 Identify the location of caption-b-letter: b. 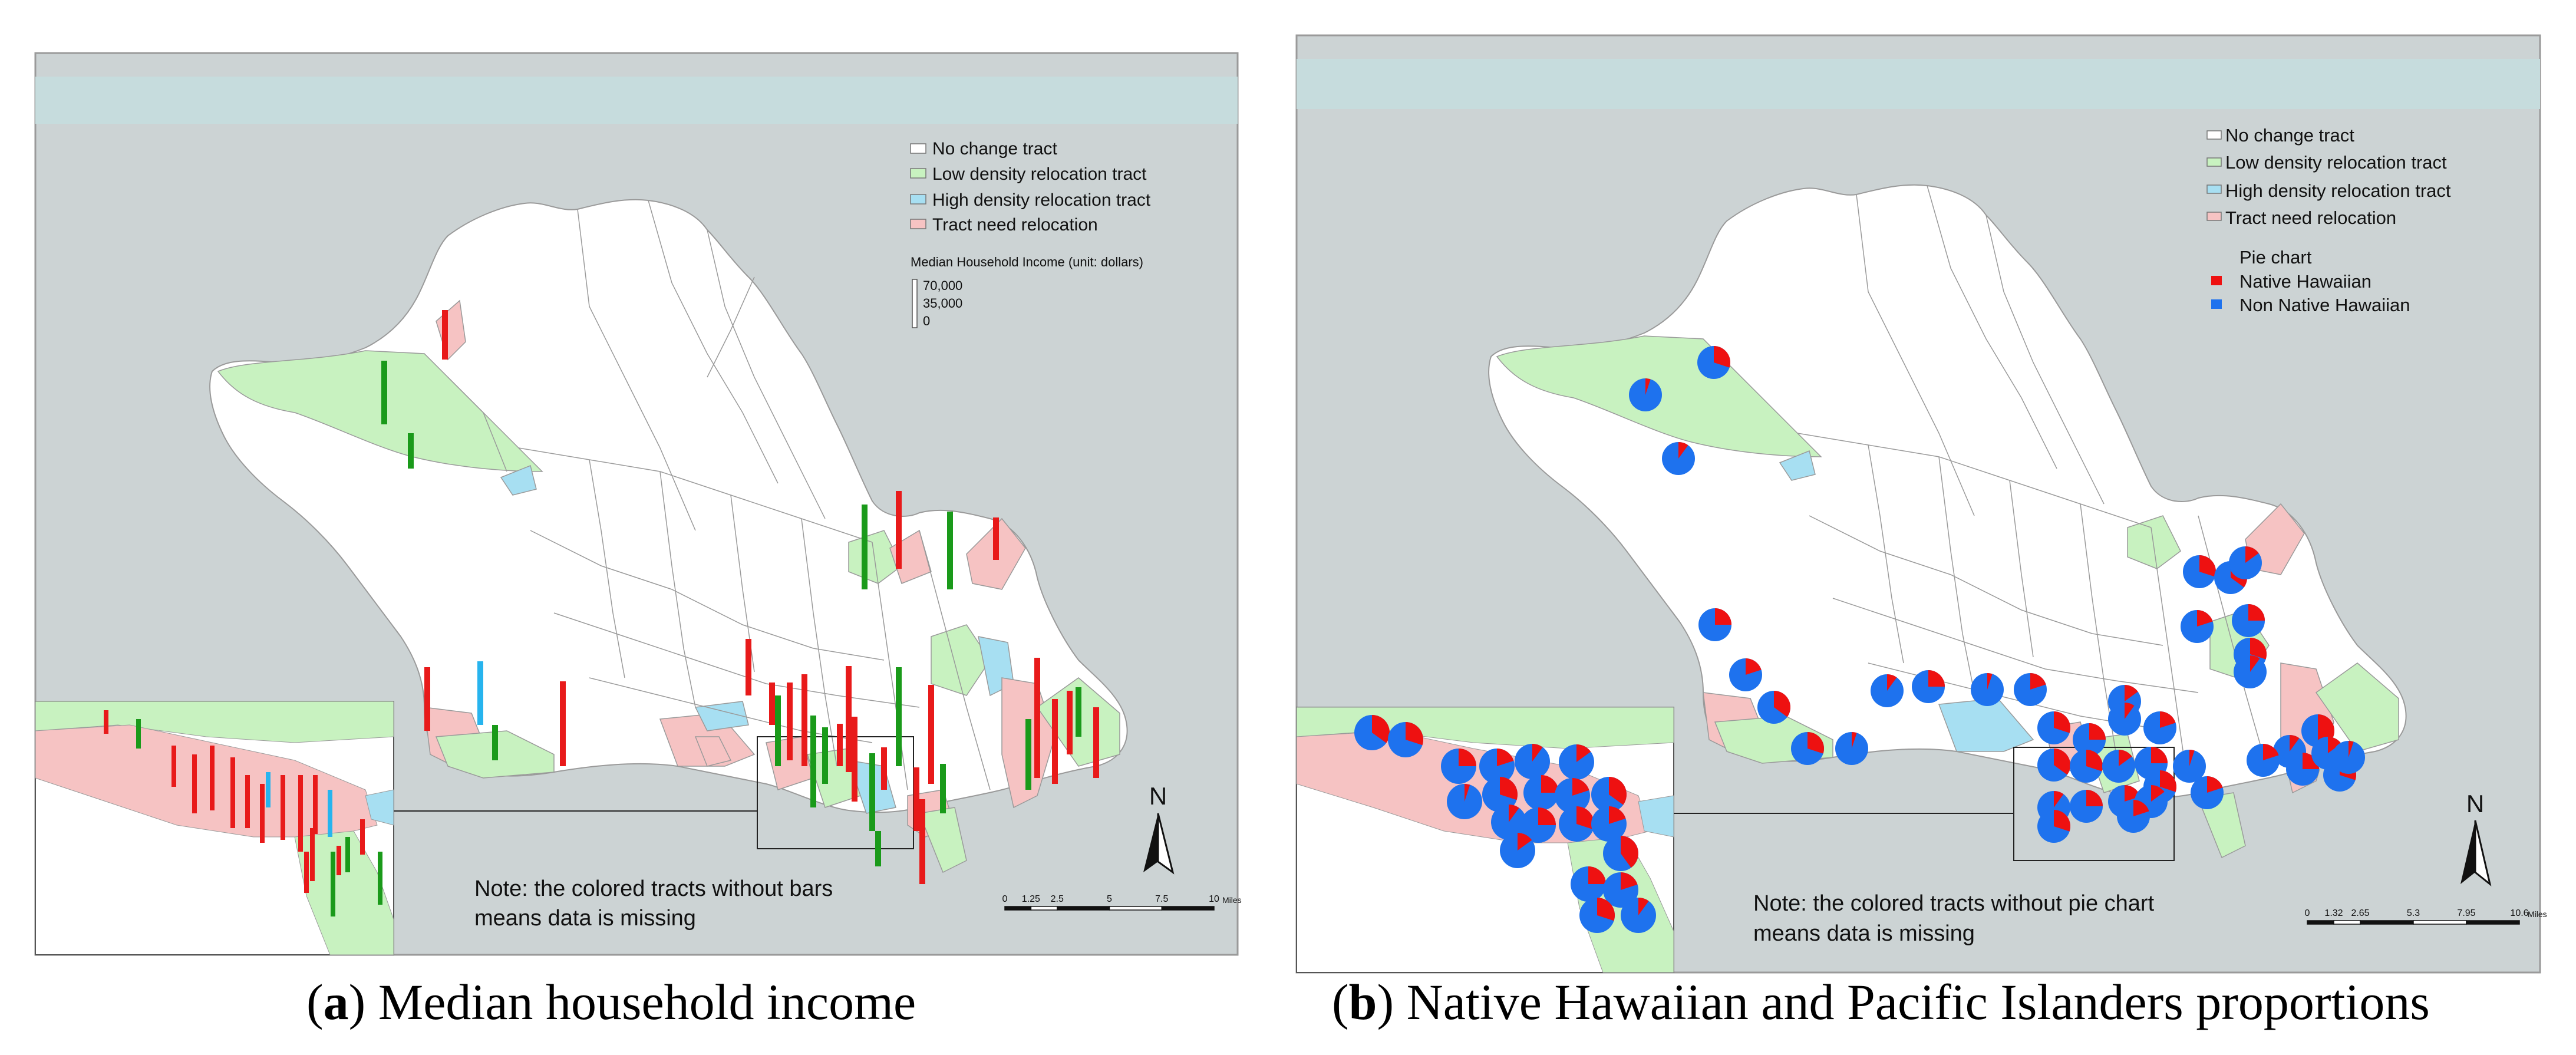
(1363, 1002).